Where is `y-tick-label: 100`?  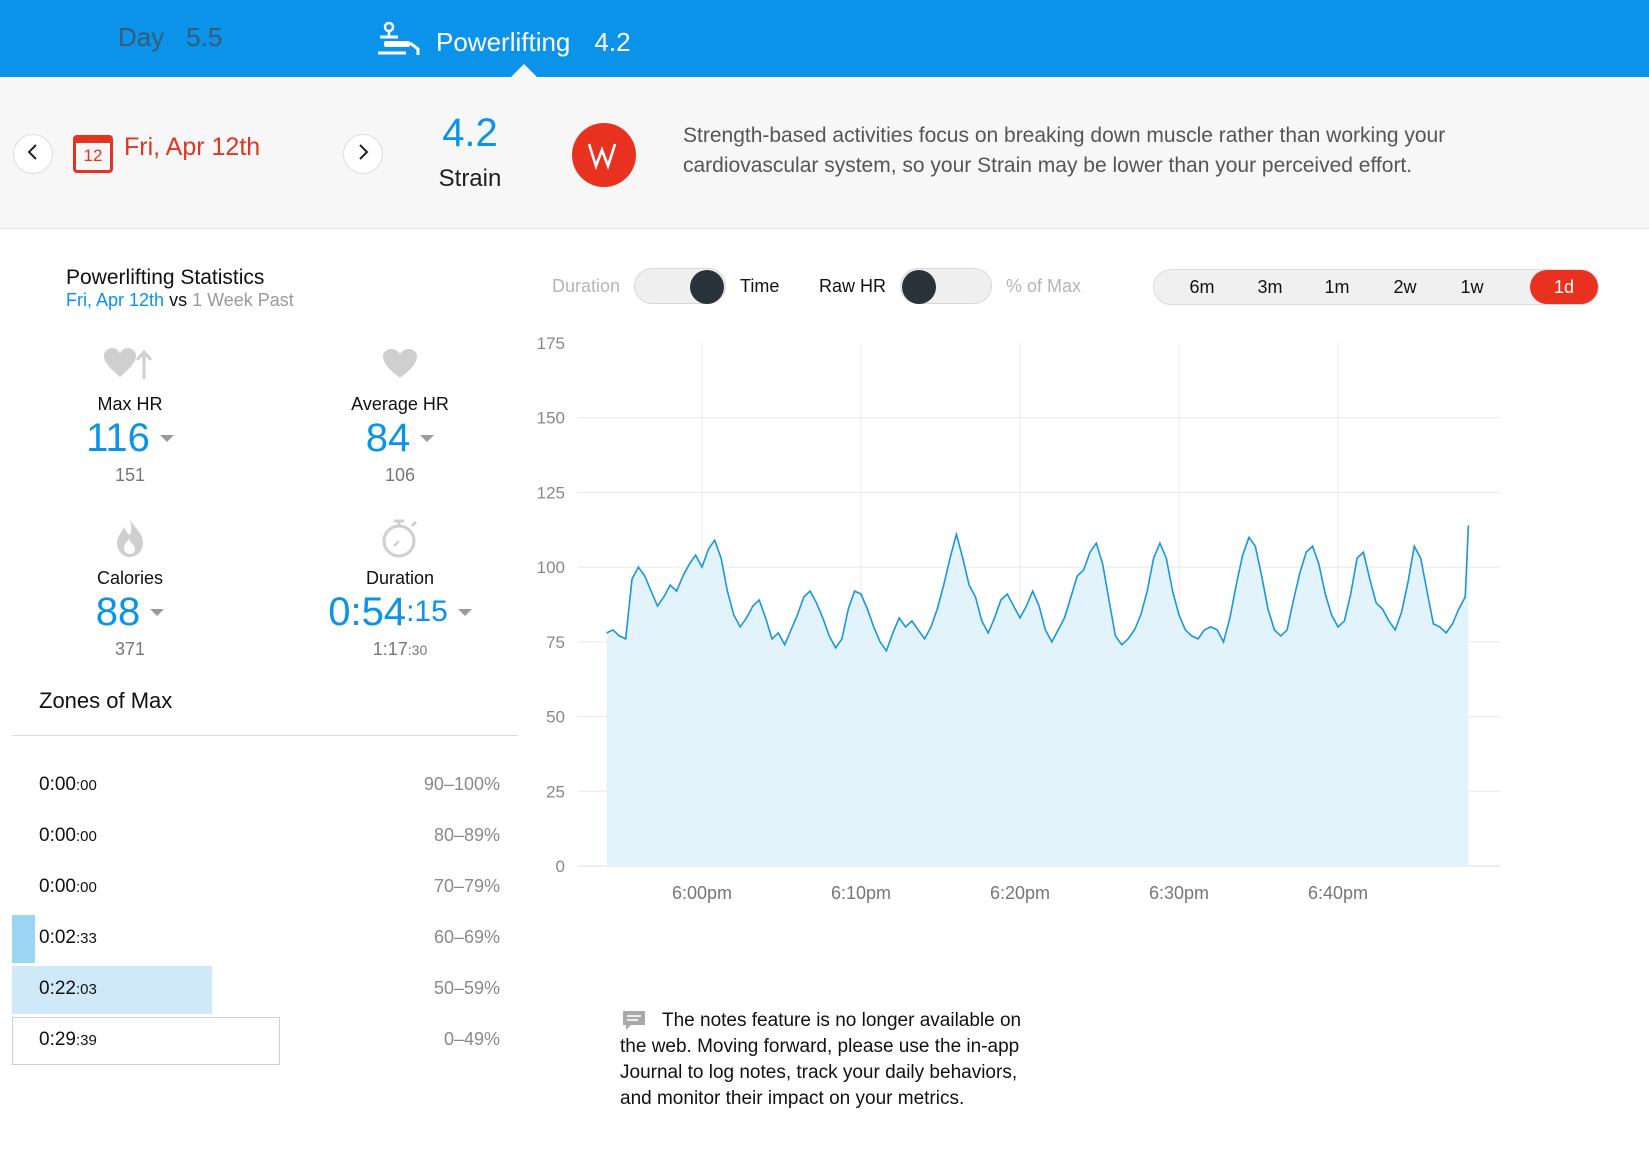
y-tick-label: 100 is located at coordinates (551, 567).